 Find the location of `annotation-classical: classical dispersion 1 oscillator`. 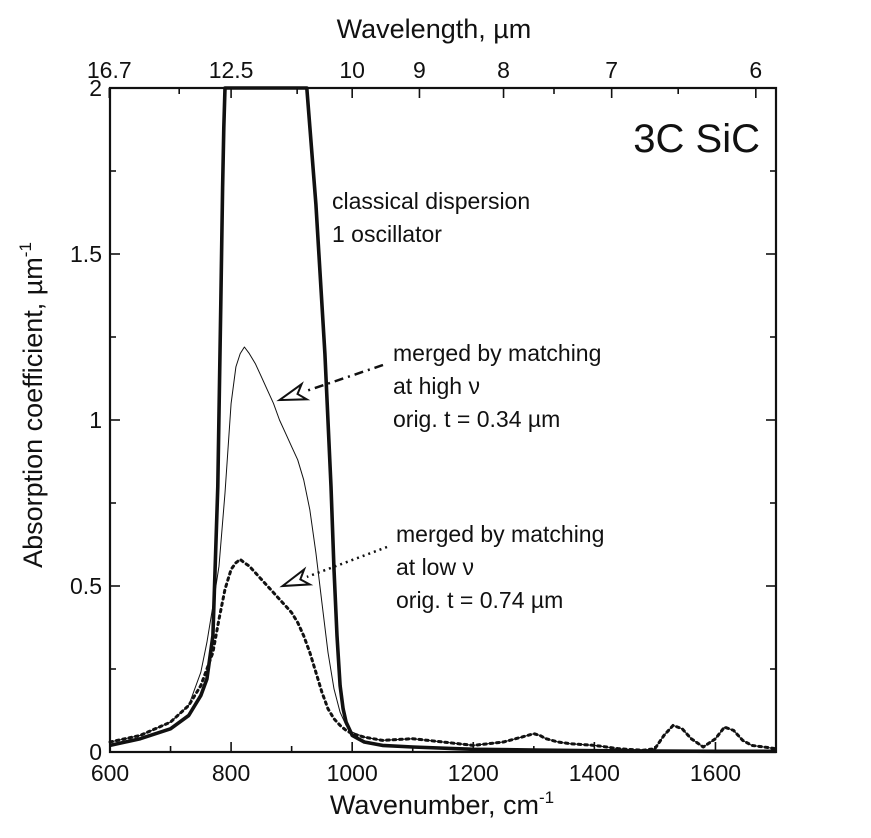

annotation-classical: classical dispersion 1 oscillator is located at coordinates (431, 217).